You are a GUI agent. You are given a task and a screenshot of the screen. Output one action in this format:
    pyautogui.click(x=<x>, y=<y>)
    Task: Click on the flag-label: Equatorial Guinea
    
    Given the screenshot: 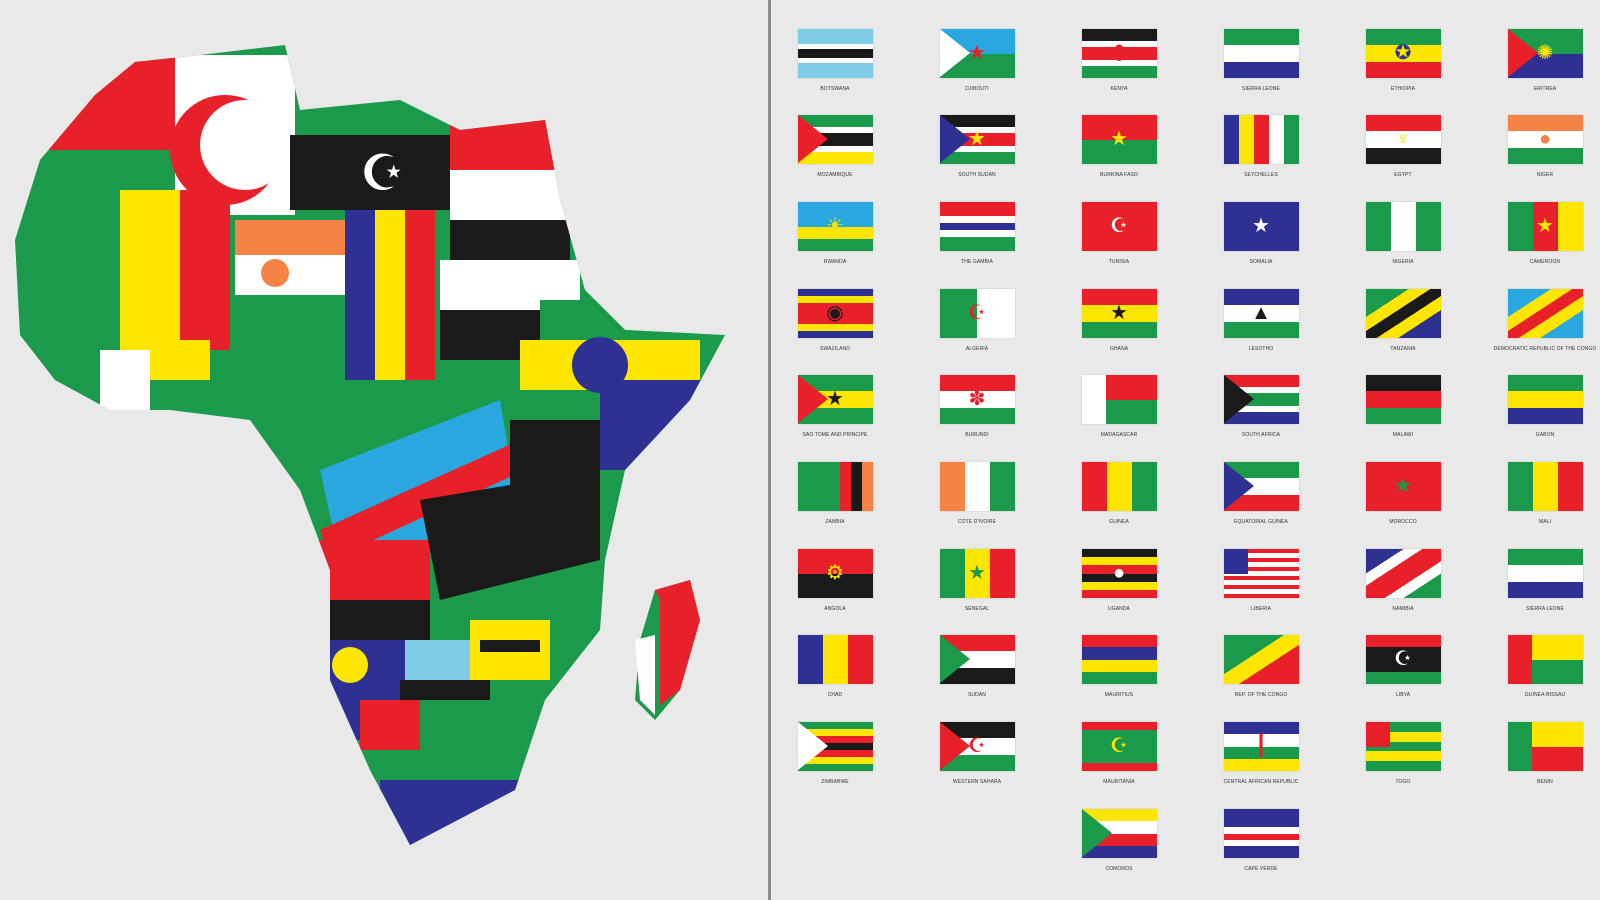 What is the action you would take?
    pyautogui.click(x=1261, y=522)
    